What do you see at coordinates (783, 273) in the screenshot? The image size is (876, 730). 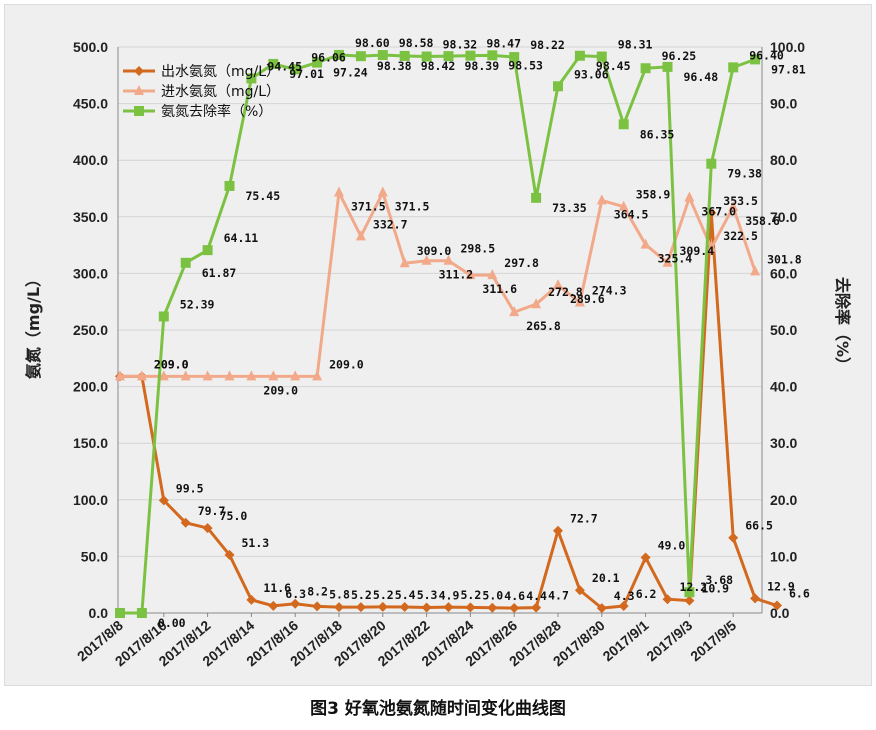 I see `right-tick-label: 60.0` at bounding box center [783, 273].